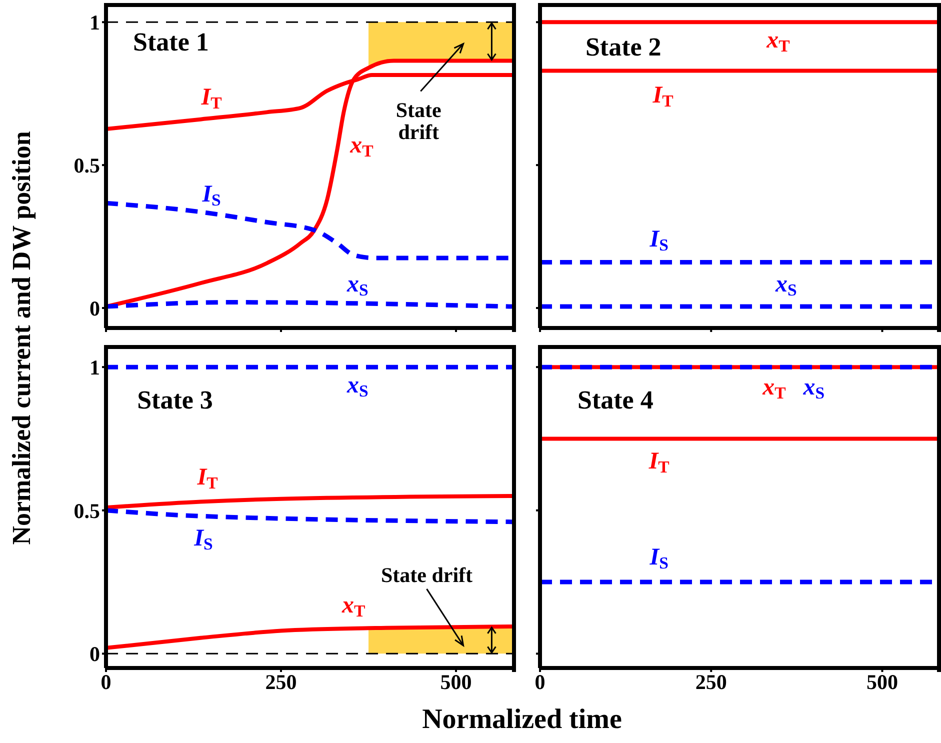 The width and height of the screenshot is (941, 743). I want to click on annotation: State 4, so click(616, 399).